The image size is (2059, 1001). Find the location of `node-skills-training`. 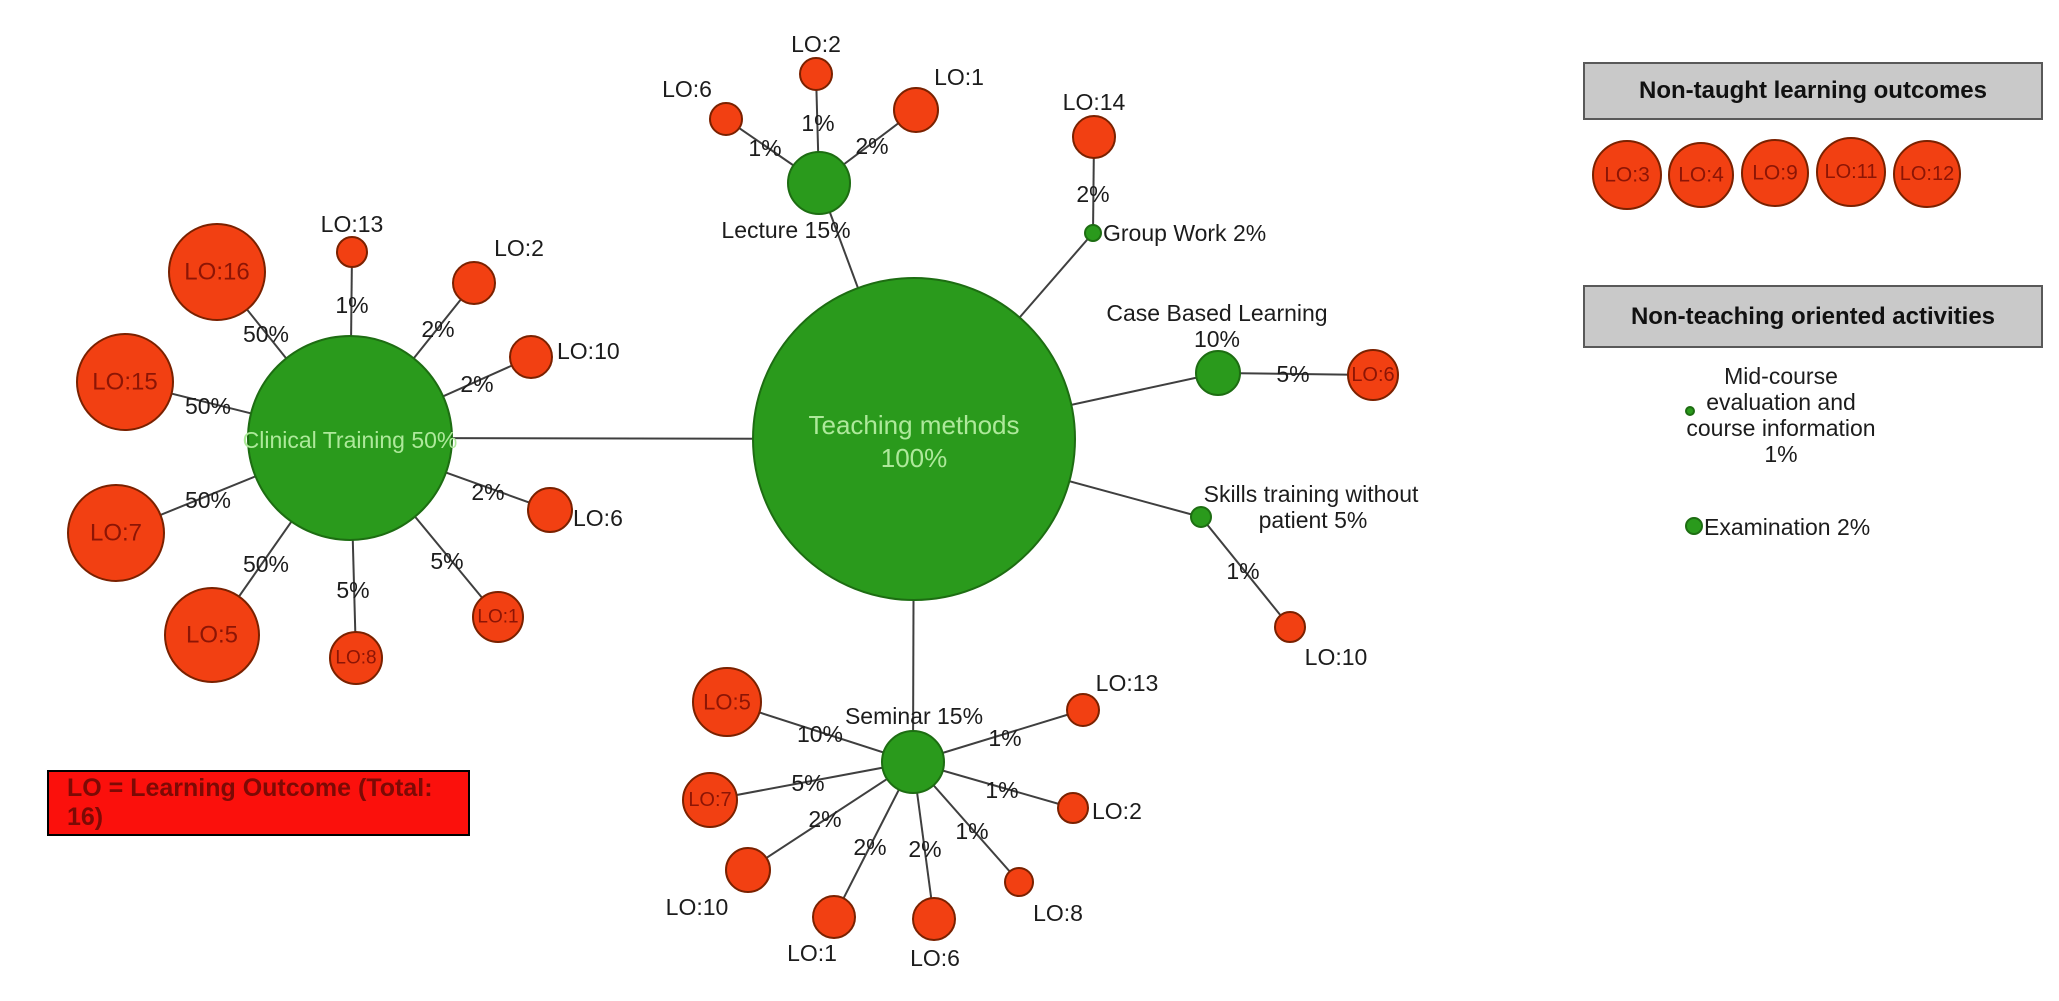

node-skills-training is located at coordinates (1201, 517).